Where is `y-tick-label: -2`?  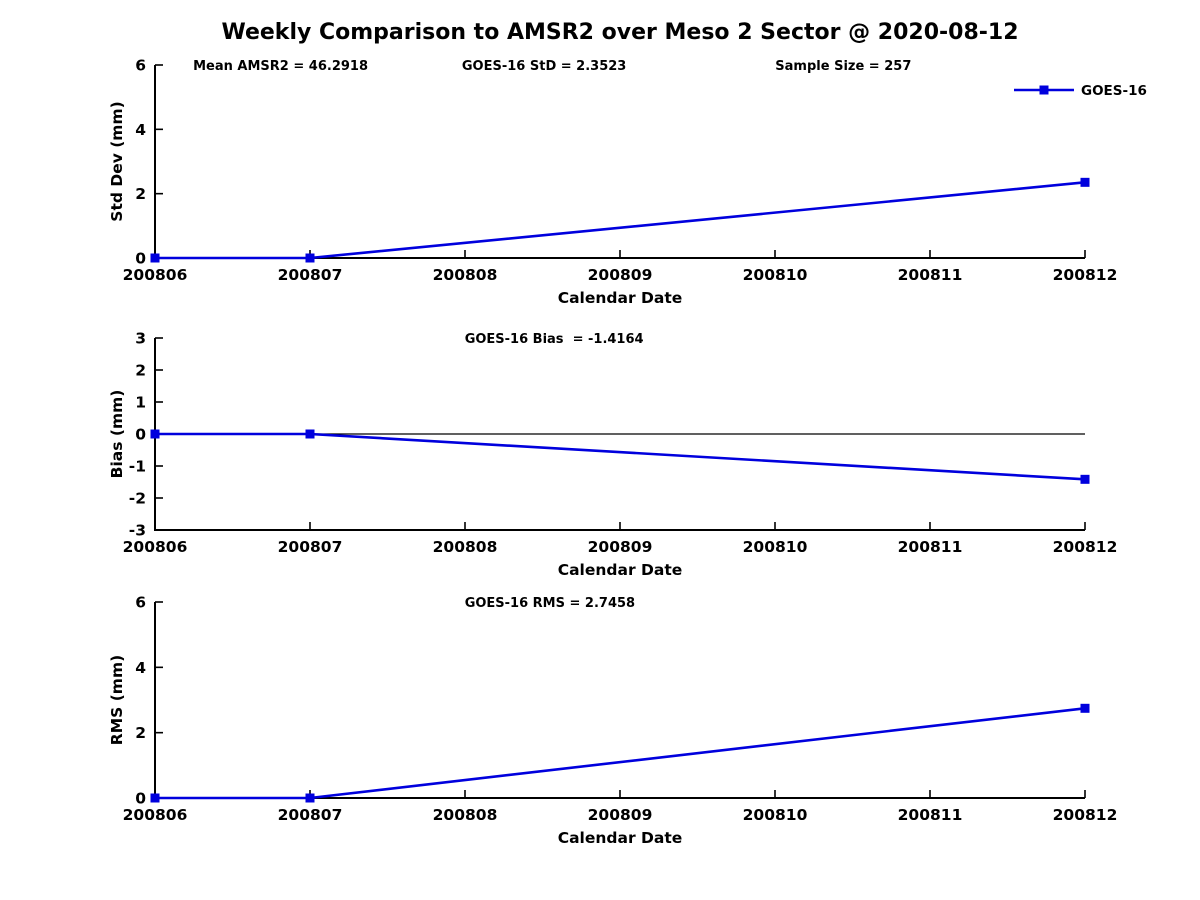
y-tick-label: -2 is located at coordinates (137, 499).